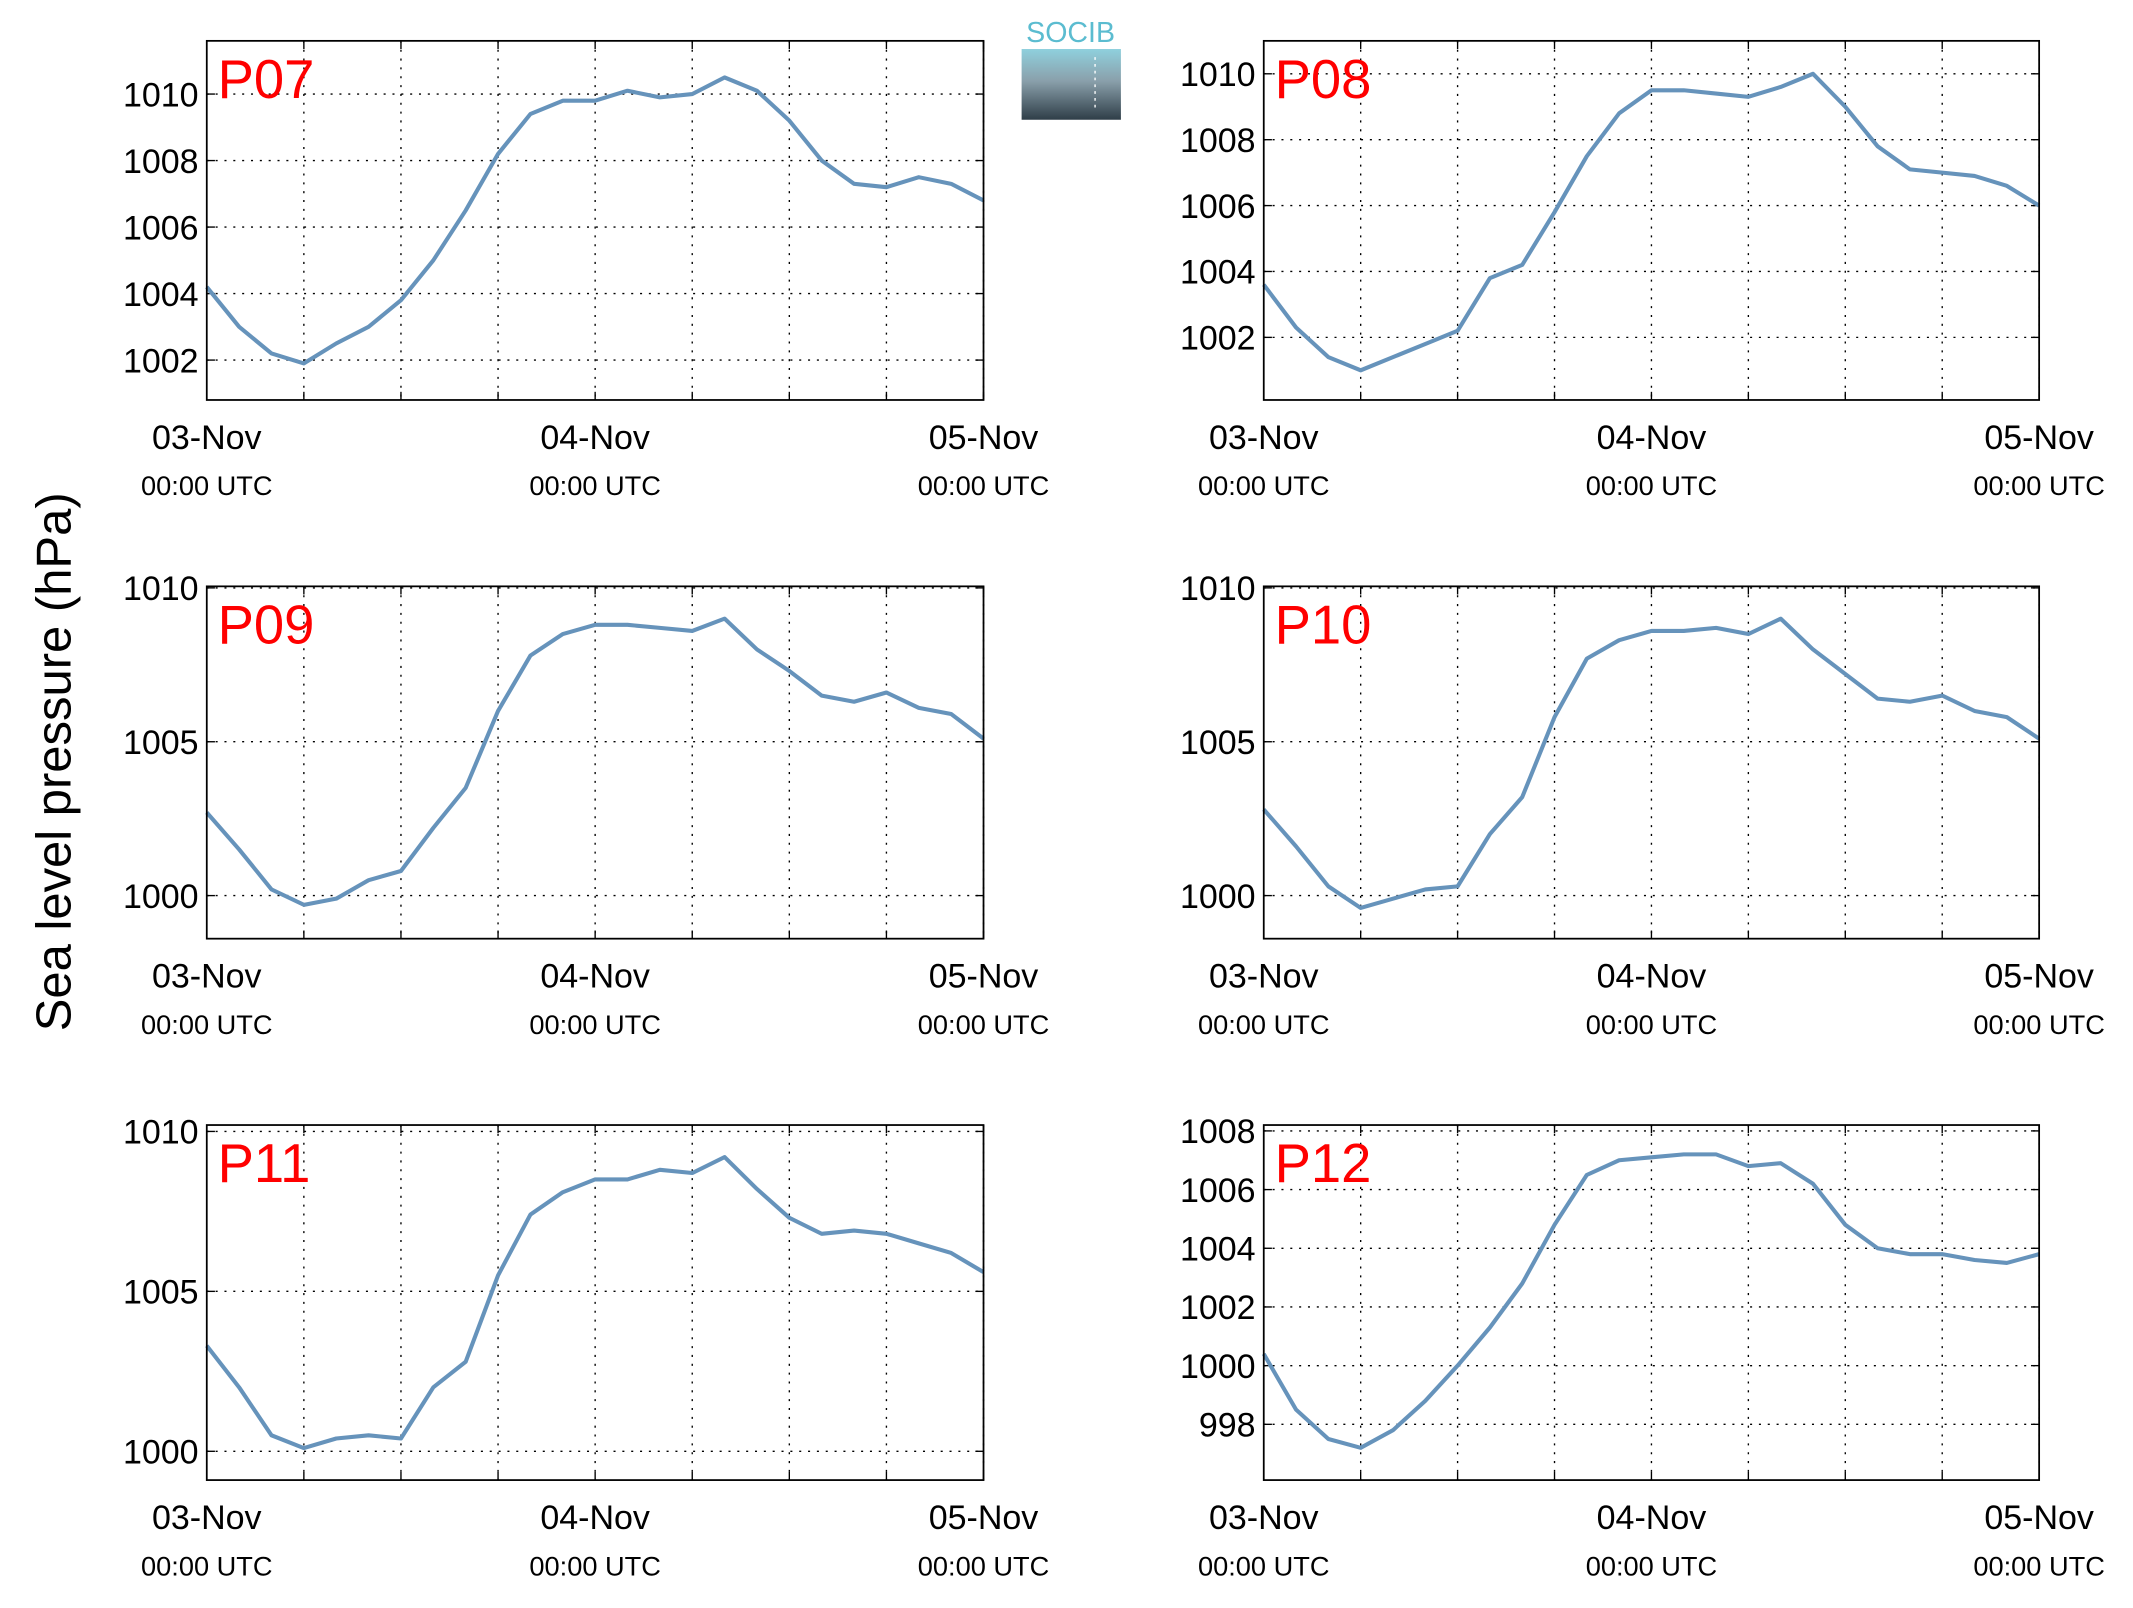 This screenshot has width=2133, height=1608. What do you see at coordinates (266, 79) in the screenshot?
I see `panel-title: P07` at bounding box center [266, 79].